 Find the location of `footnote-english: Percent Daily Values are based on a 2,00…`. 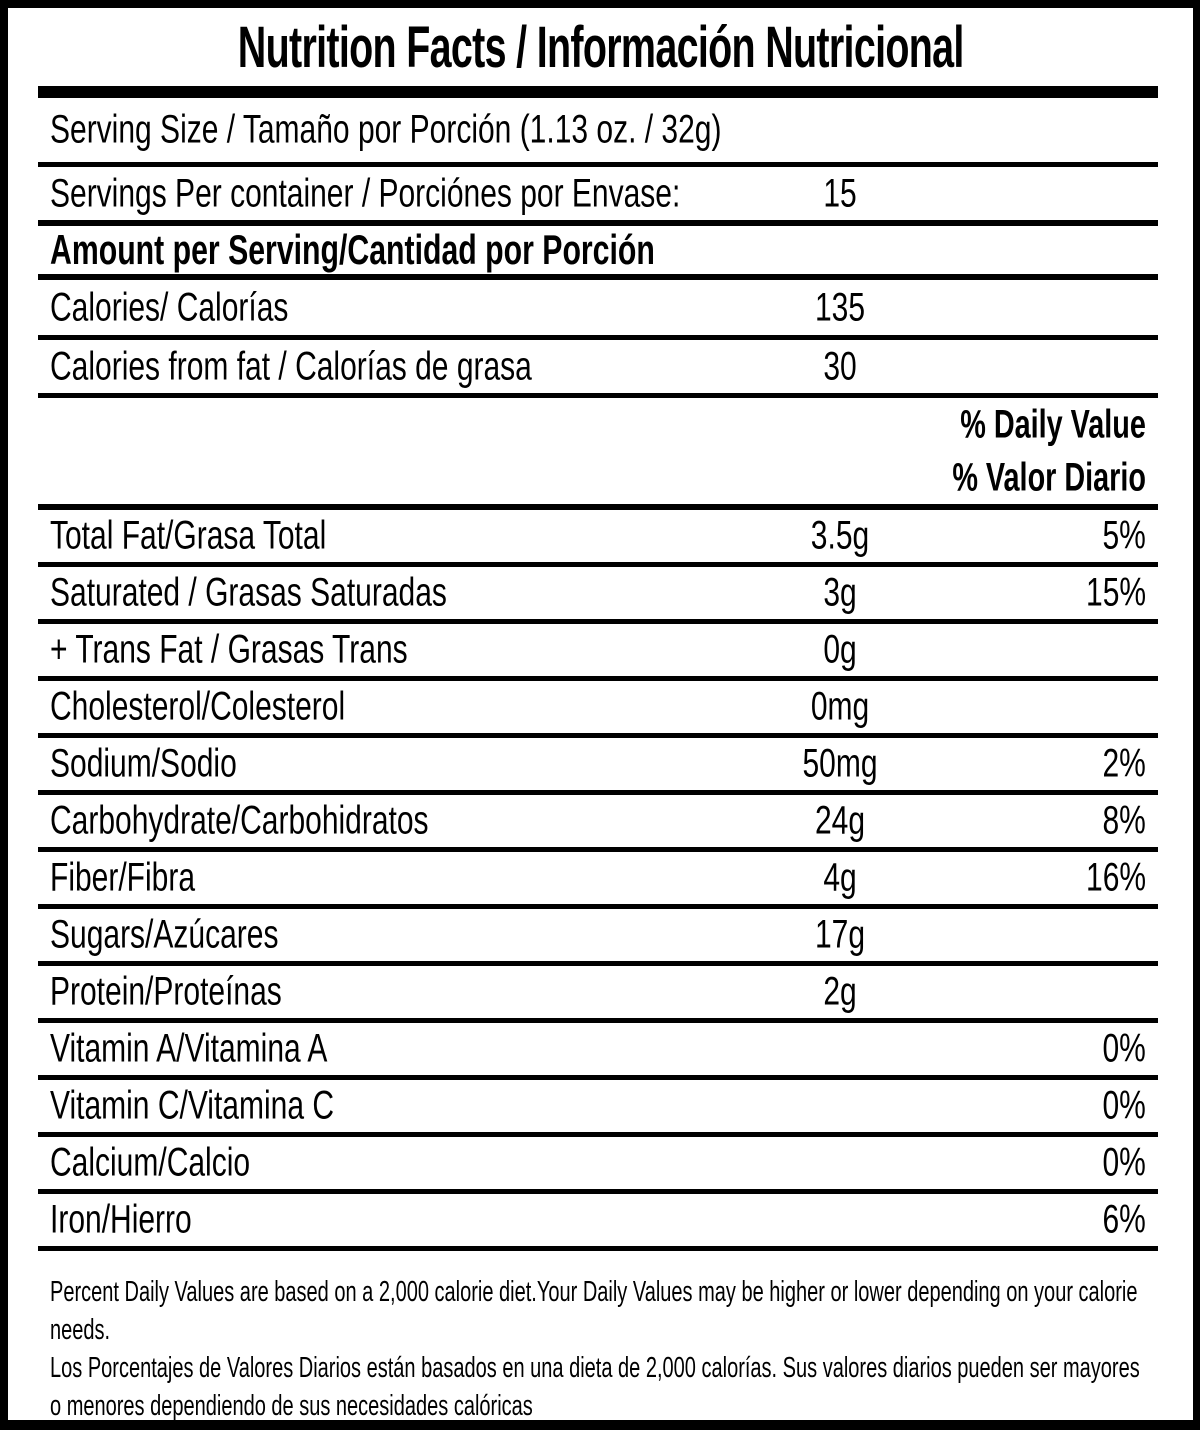

footnote-english: Percent Daily Values are based on a 2,00… is located at coordinates (594, 1311).